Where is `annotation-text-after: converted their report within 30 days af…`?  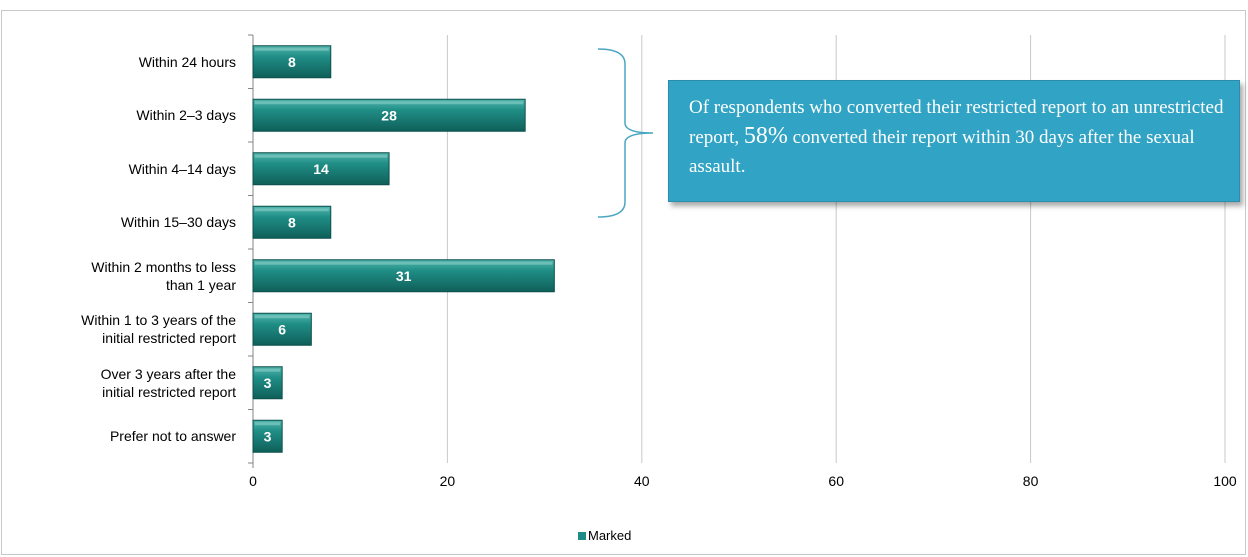
annotation-text-after: converted their report within 30 days af… is located at coordinates (942, 152).